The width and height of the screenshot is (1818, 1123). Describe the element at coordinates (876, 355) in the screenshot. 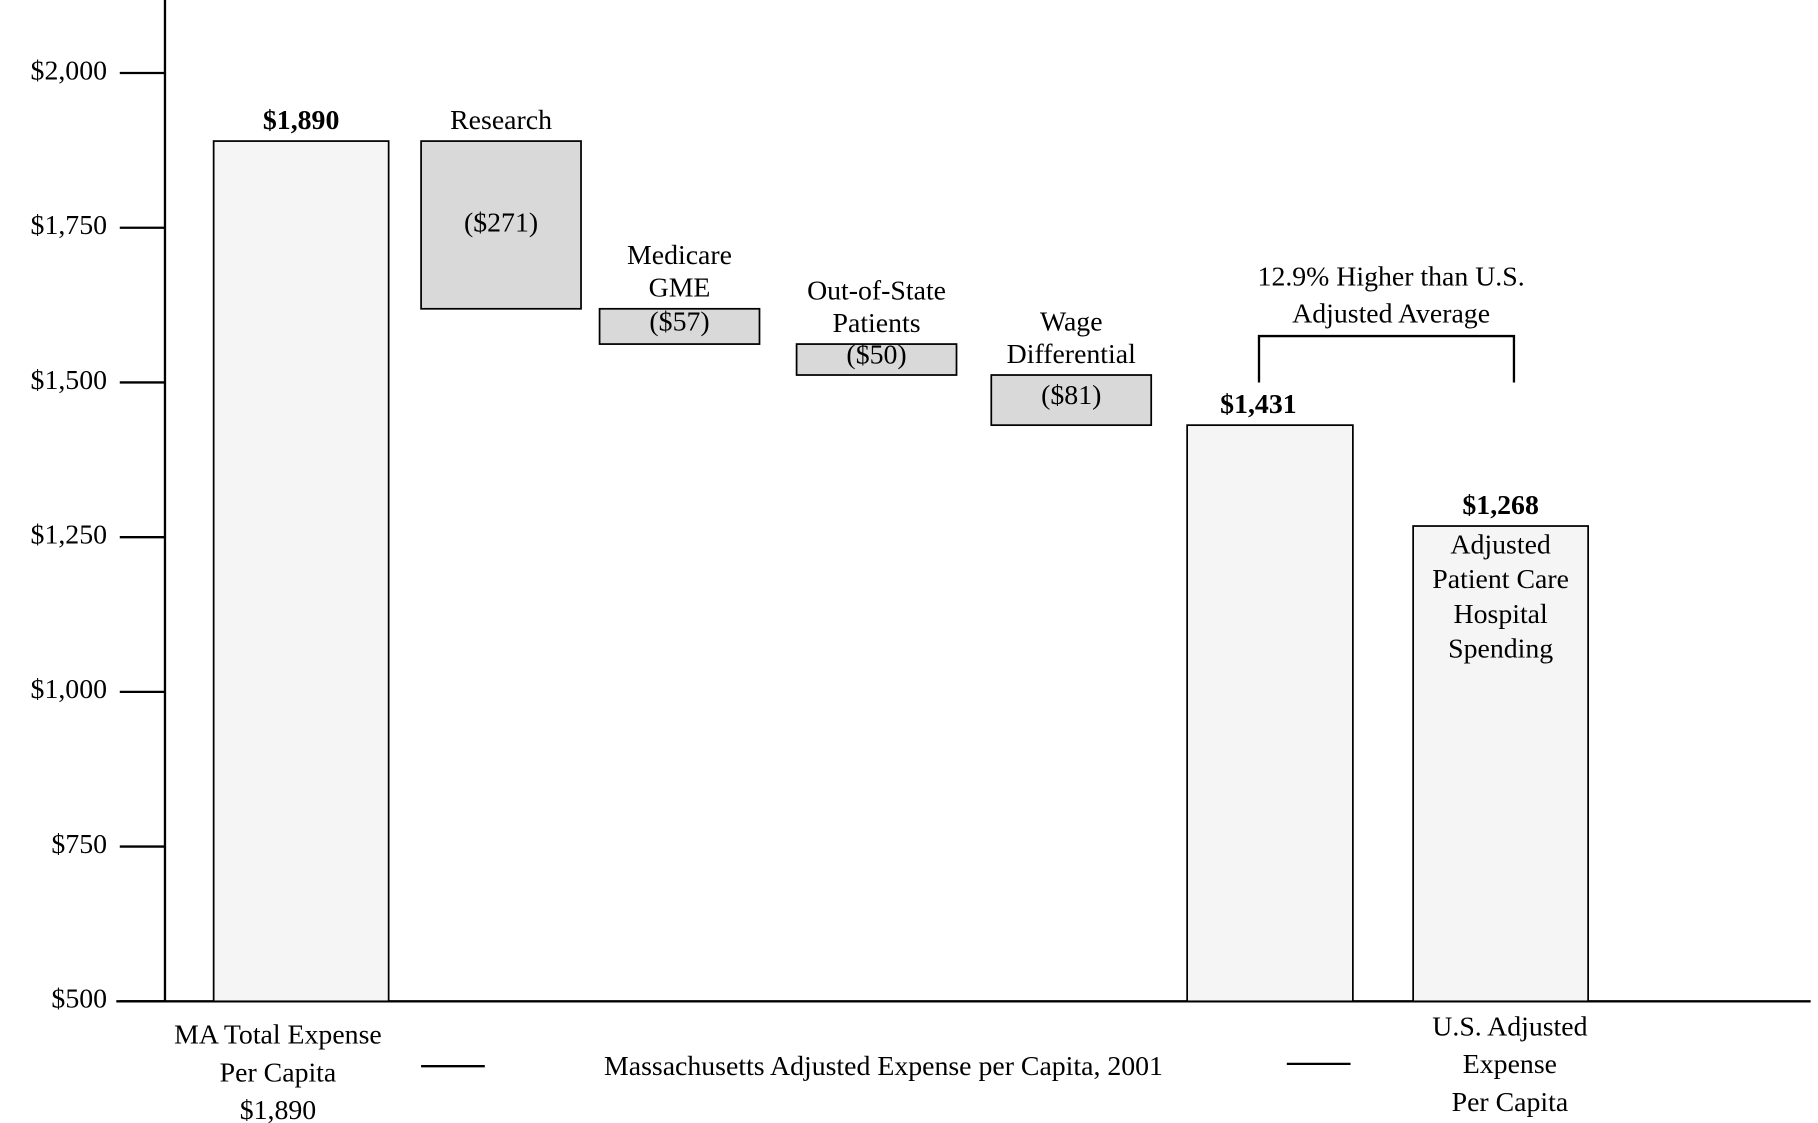

I see `value-label: ($50)` at that location.